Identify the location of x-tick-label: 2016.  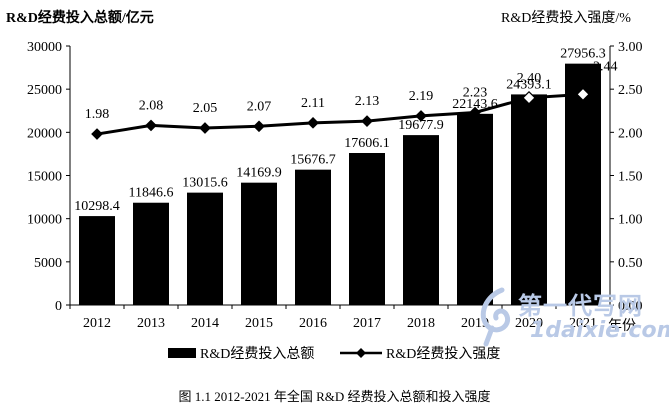
(313, 323).